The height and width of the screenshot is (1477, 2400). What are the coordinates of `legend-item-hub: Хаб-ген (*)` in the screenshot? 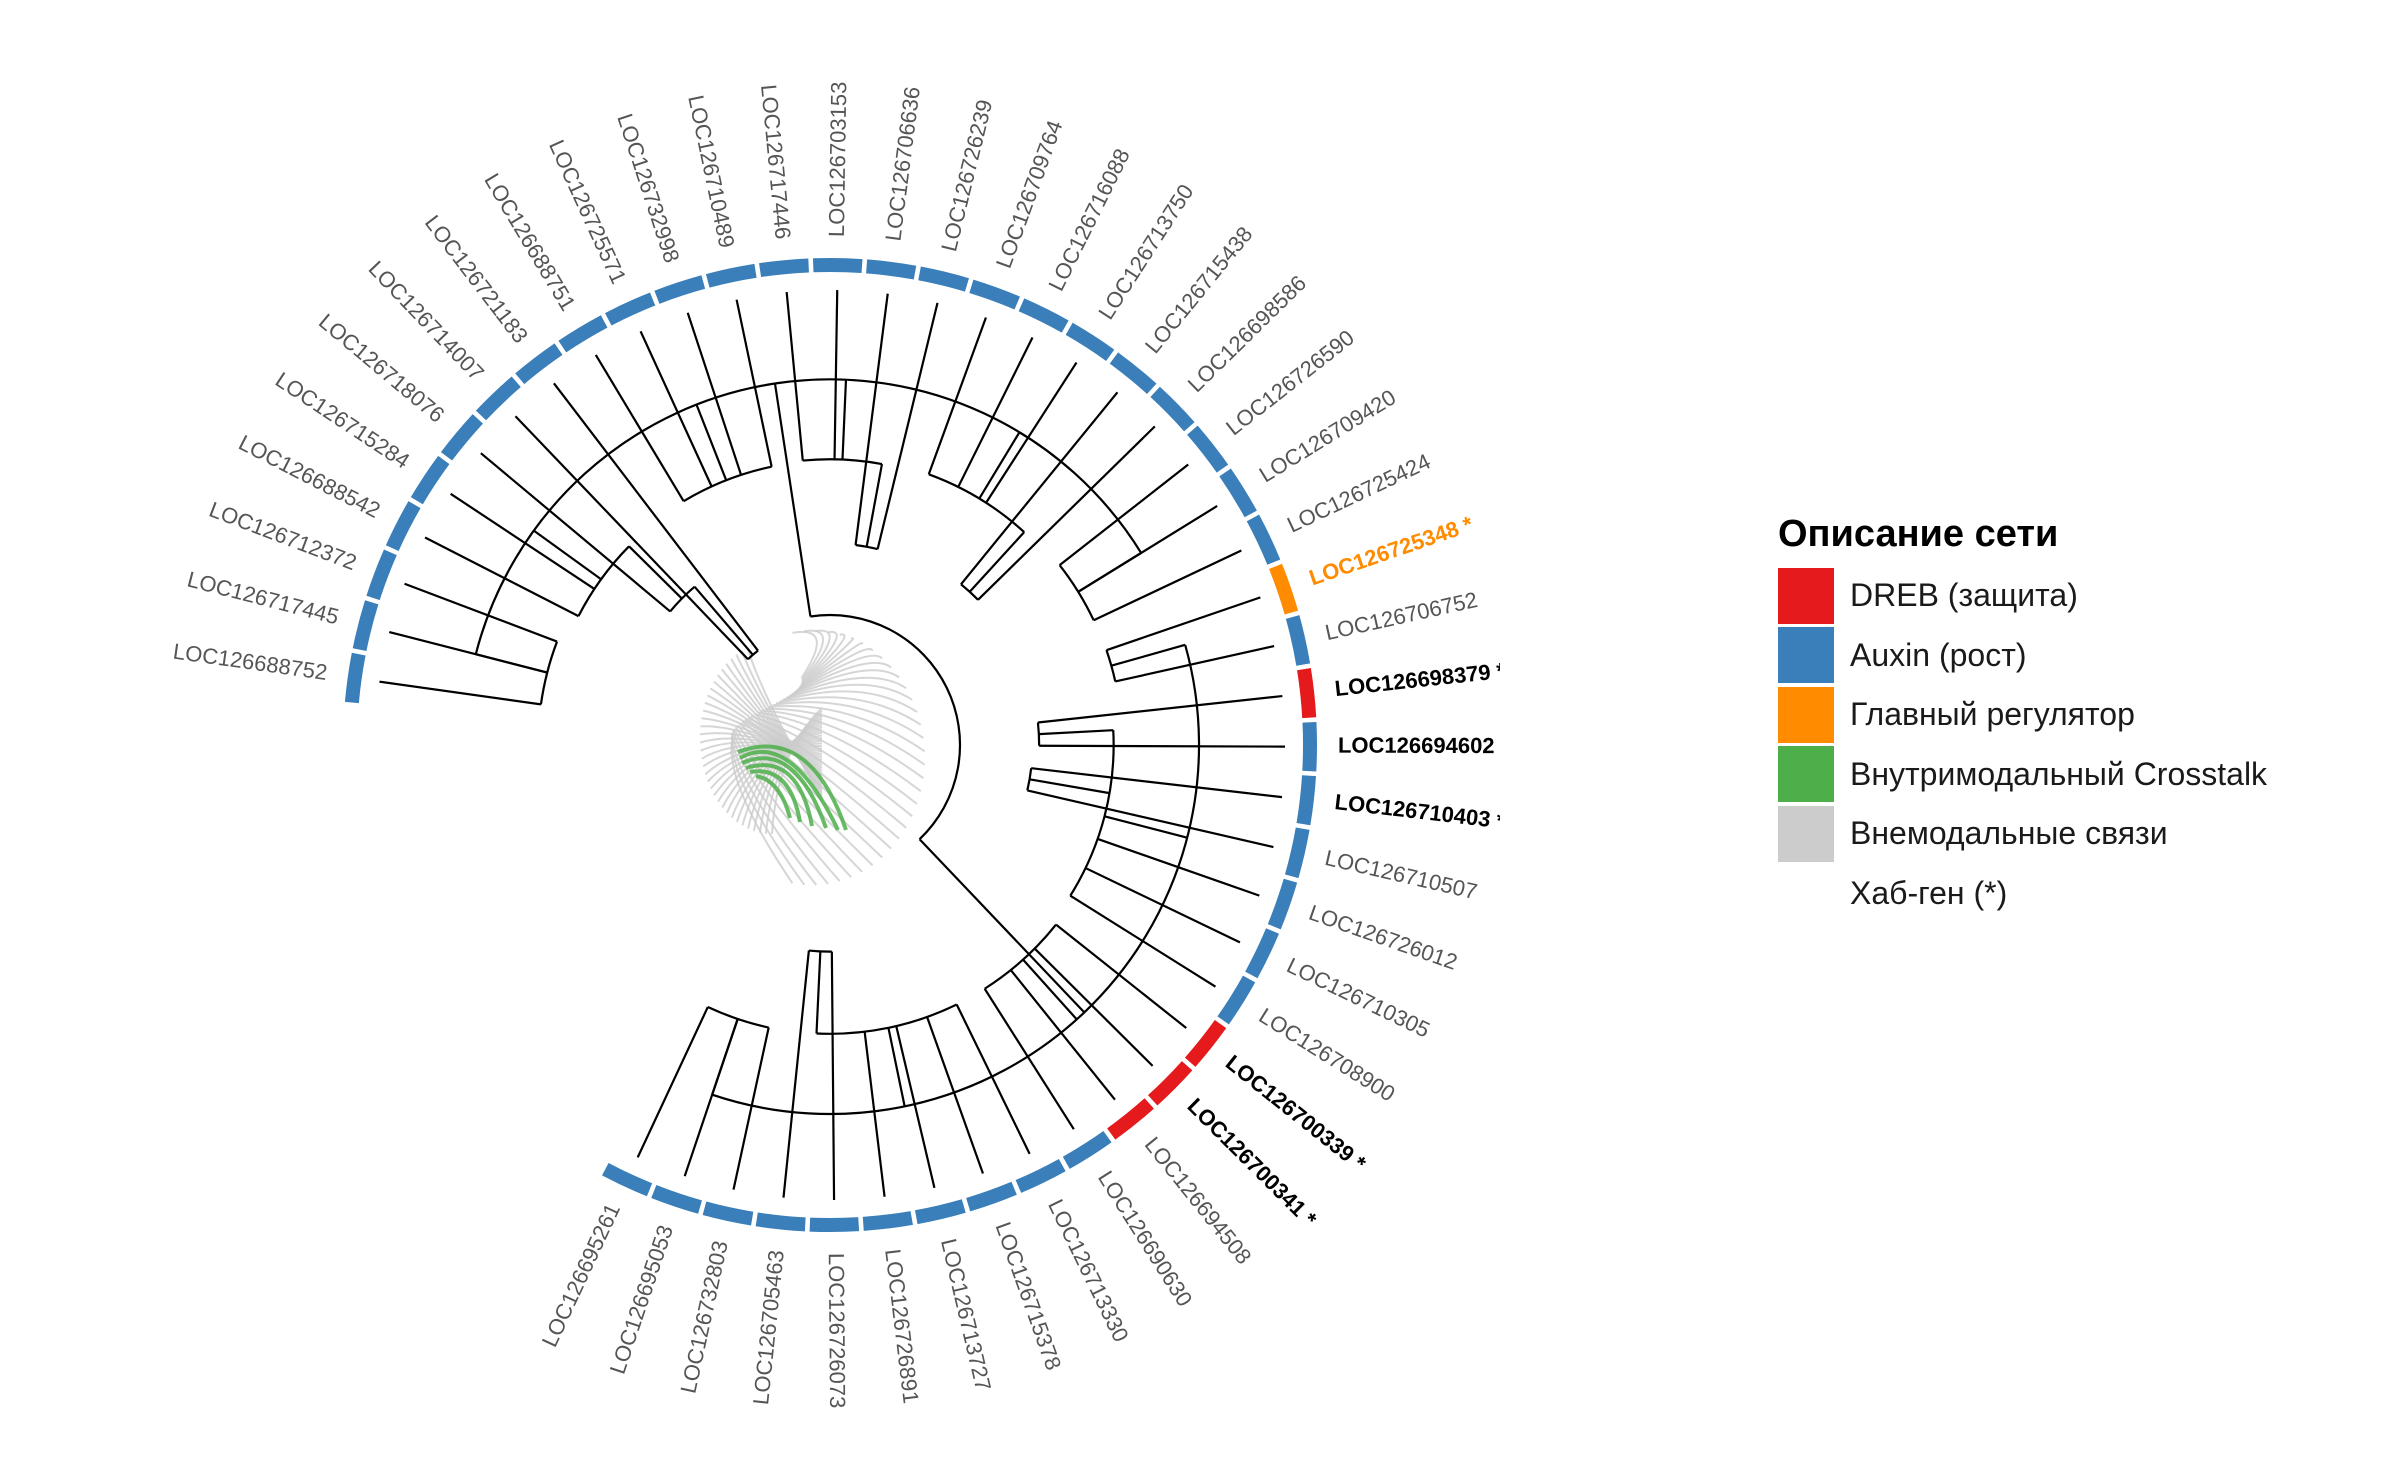 It's located at (2078, 894).